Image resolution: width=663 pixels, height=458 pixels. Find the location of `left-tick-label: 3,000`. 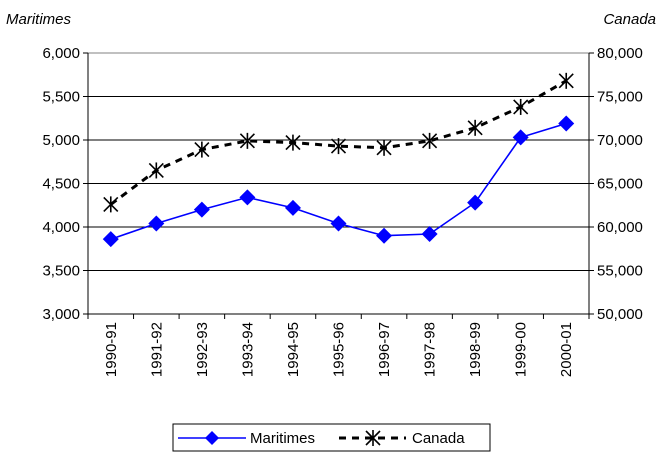

left-tick-label: 3,000 is located at coordinates (61, 314).